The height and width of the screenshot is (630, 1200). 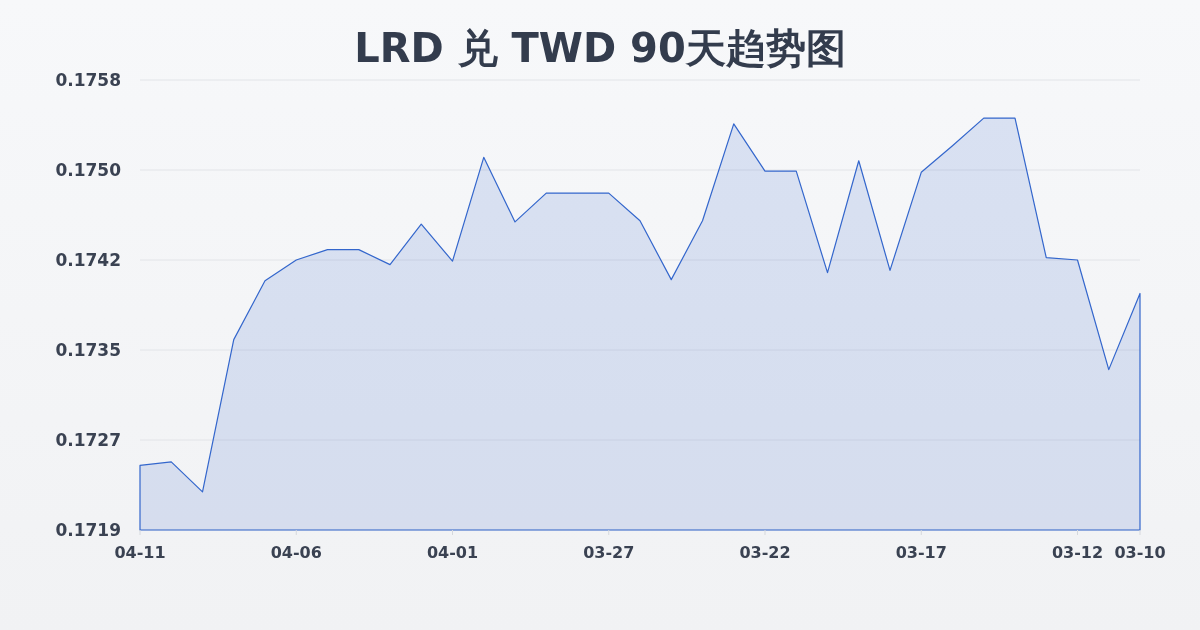 What do you see at coordinates (88, 350) in the screenshot?
I see `y-tick-label: 0.1735` at bounding box center [88, 350].